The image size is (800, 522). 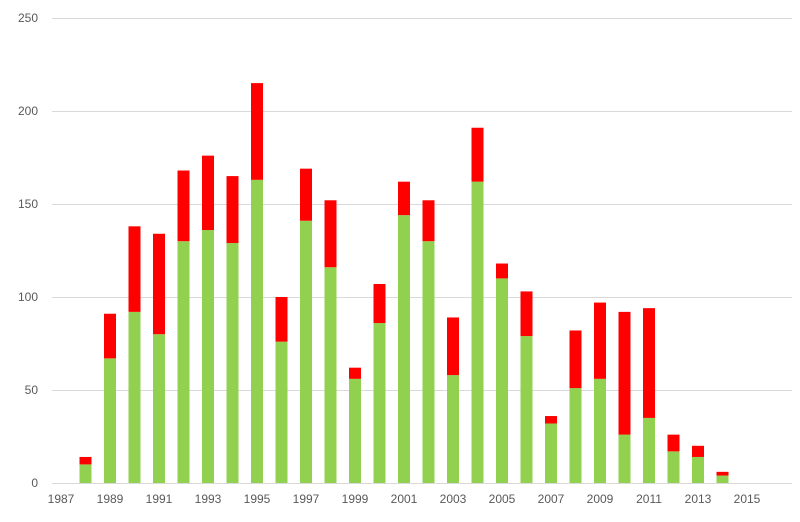 I want to click on x-tick-label: 1991, so click(x=159, y=499).